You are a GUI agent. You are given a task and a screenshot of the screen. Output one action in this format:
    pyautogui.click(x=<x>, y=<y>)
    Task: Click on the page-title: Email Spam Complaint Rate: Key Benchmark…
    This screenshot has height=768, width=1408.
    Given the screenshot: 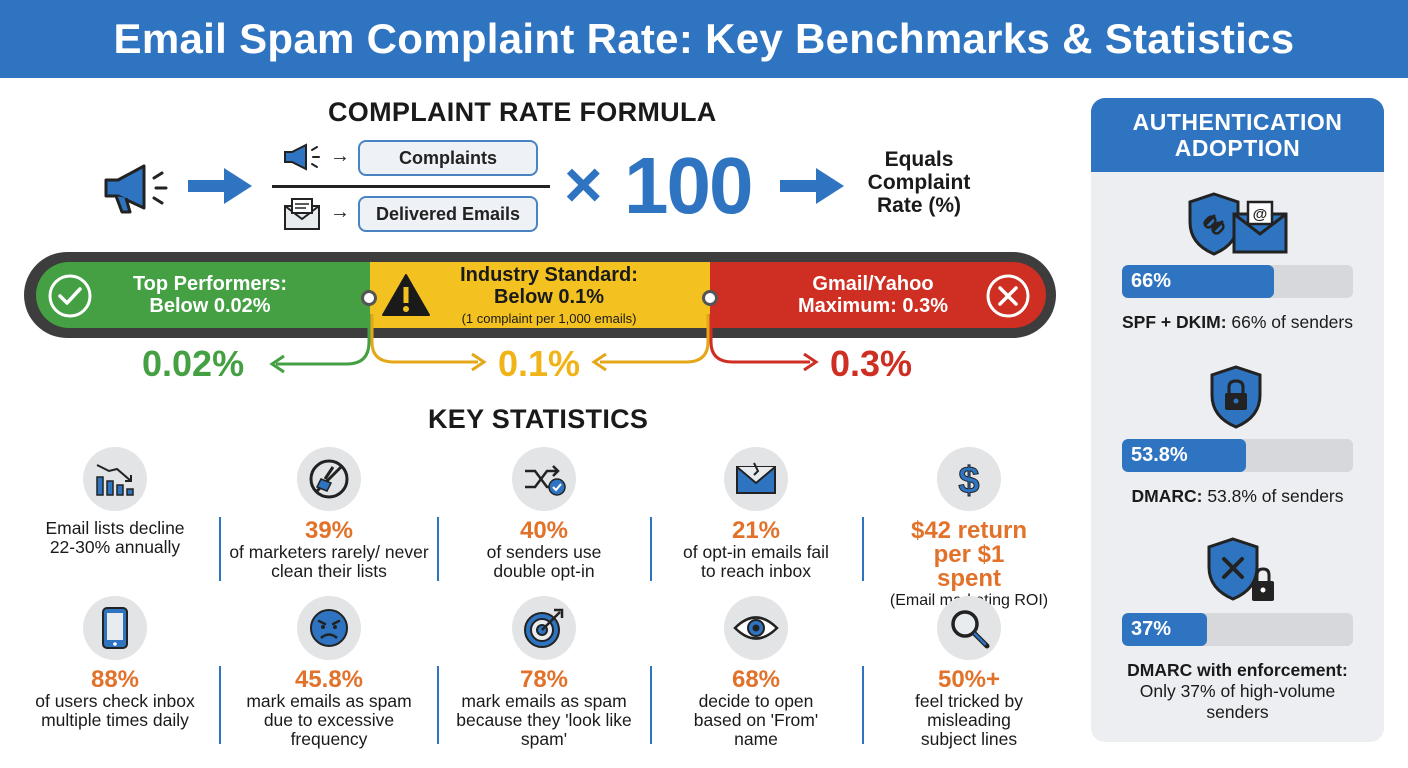 What is the action you would take?
    pyautogui.click(x=704, y=38)
    